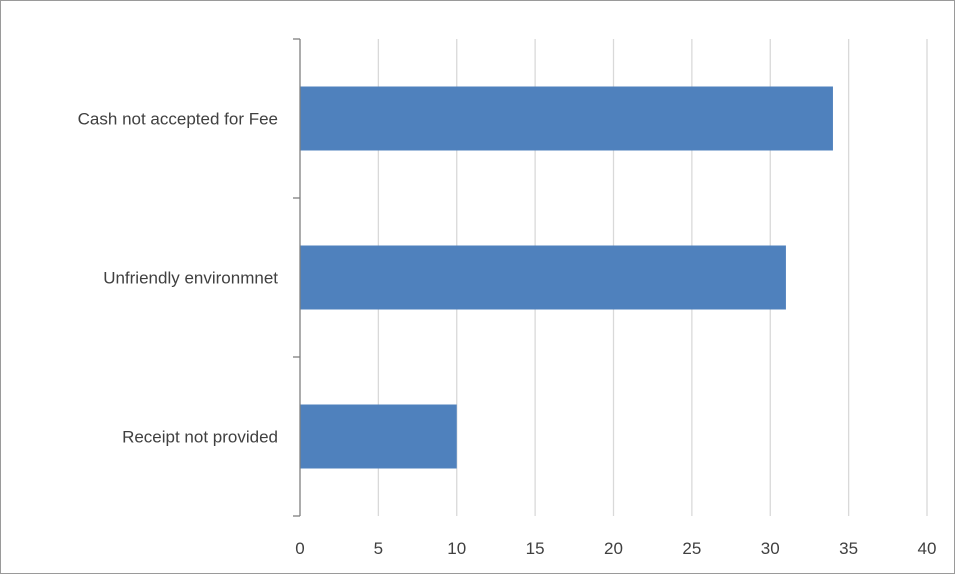 The height and width of the screenshot is (575, 955). I want to click on category-axis, so click(297, 277).